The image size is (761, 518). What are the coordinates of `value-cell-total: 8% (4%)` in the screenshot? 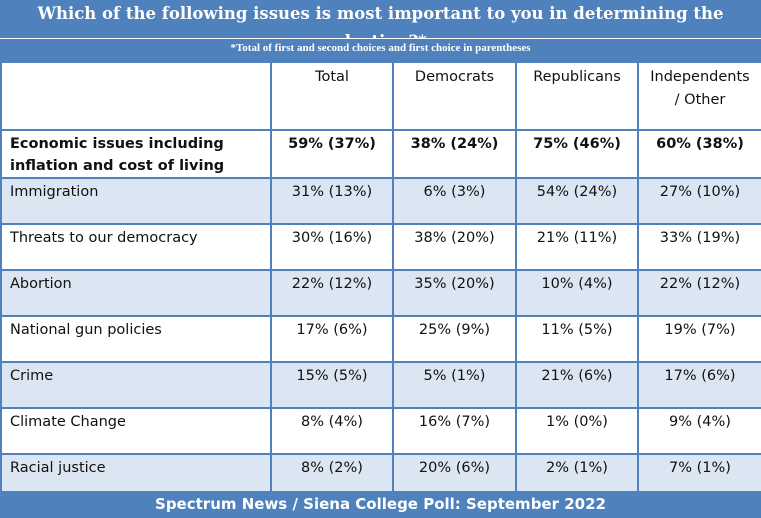 It's located at (332, 431).